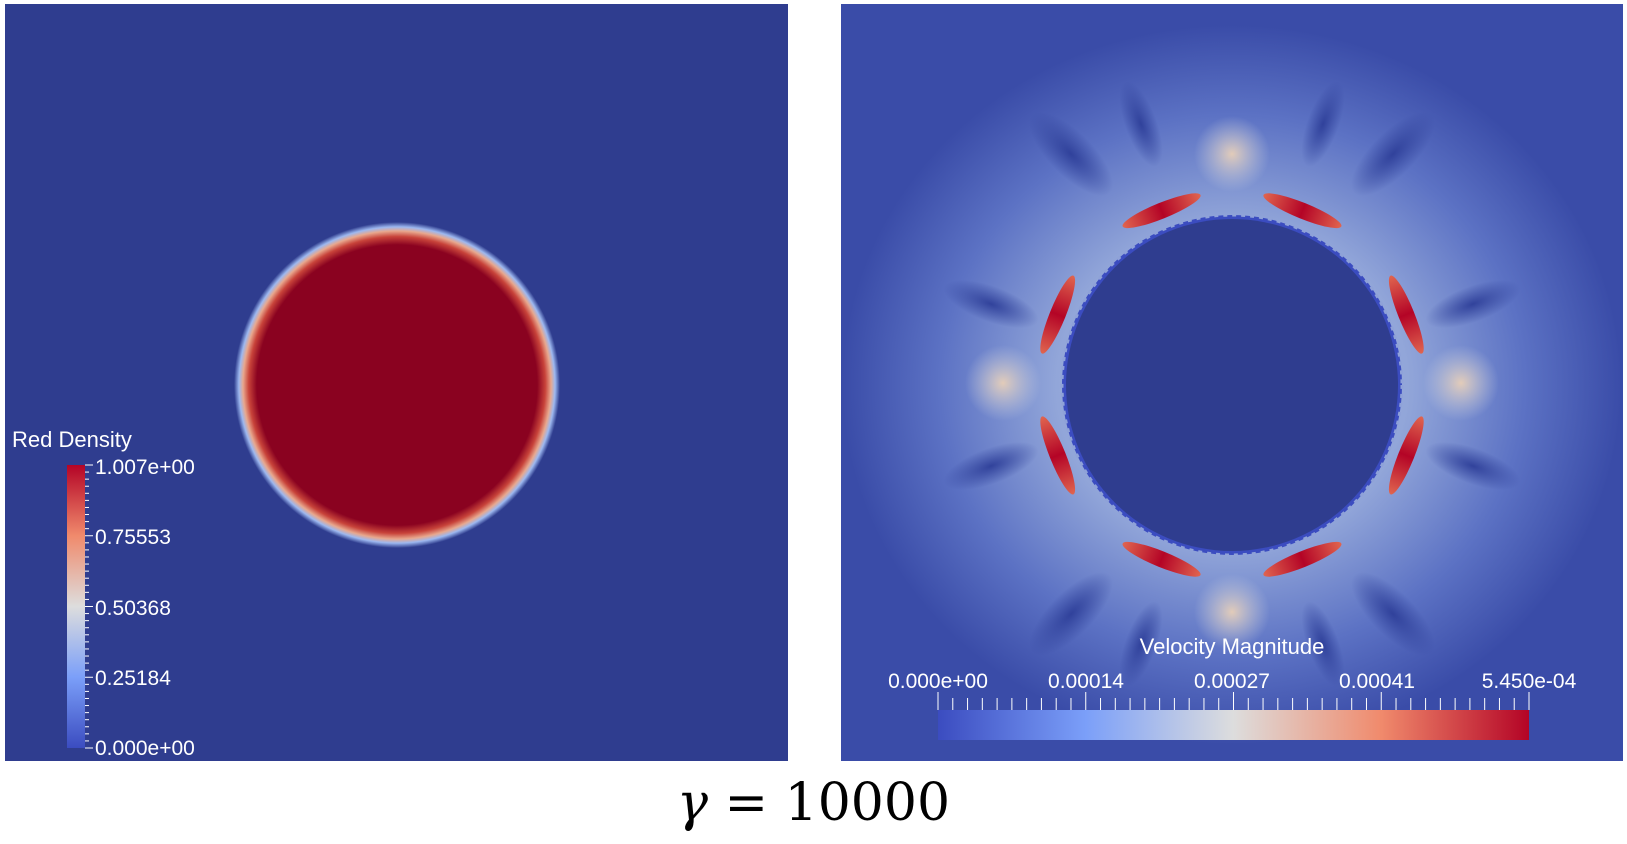  I want to click on tick-label: 0.75553, so click(133, 537).